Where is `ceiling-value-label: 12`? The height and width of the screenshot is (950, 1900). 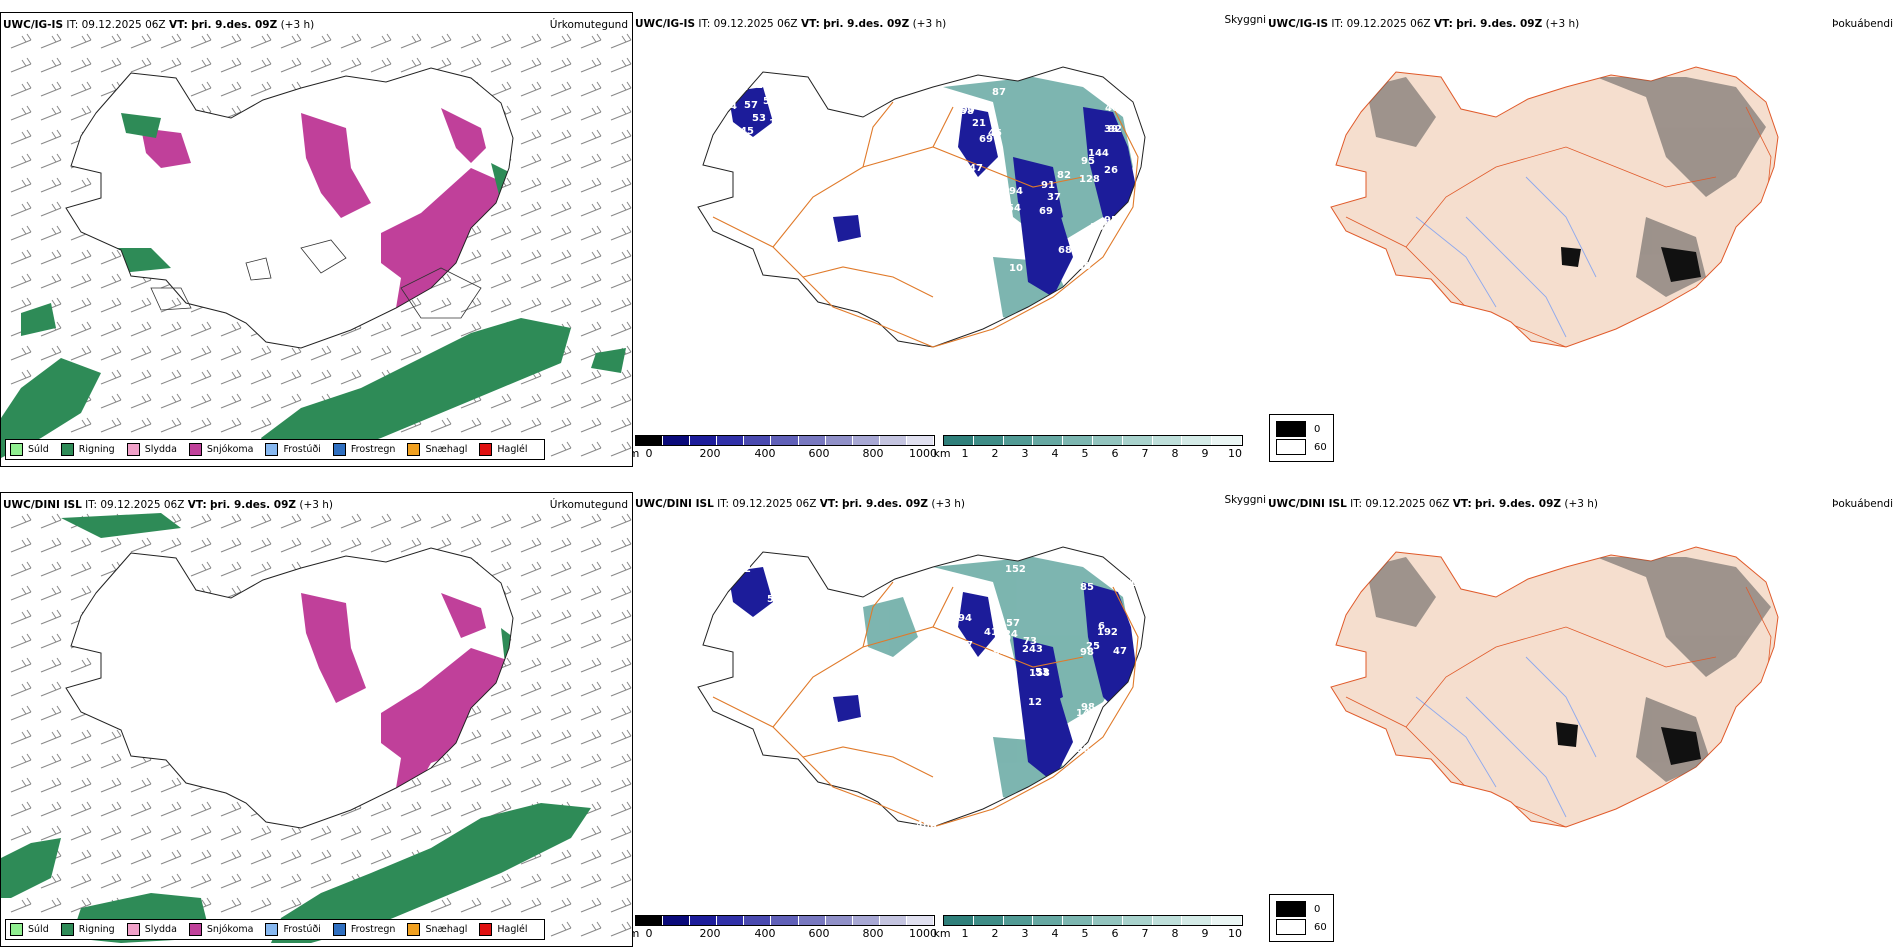
ceiling-value-label: 12 is located at coordinates (1035, 702).